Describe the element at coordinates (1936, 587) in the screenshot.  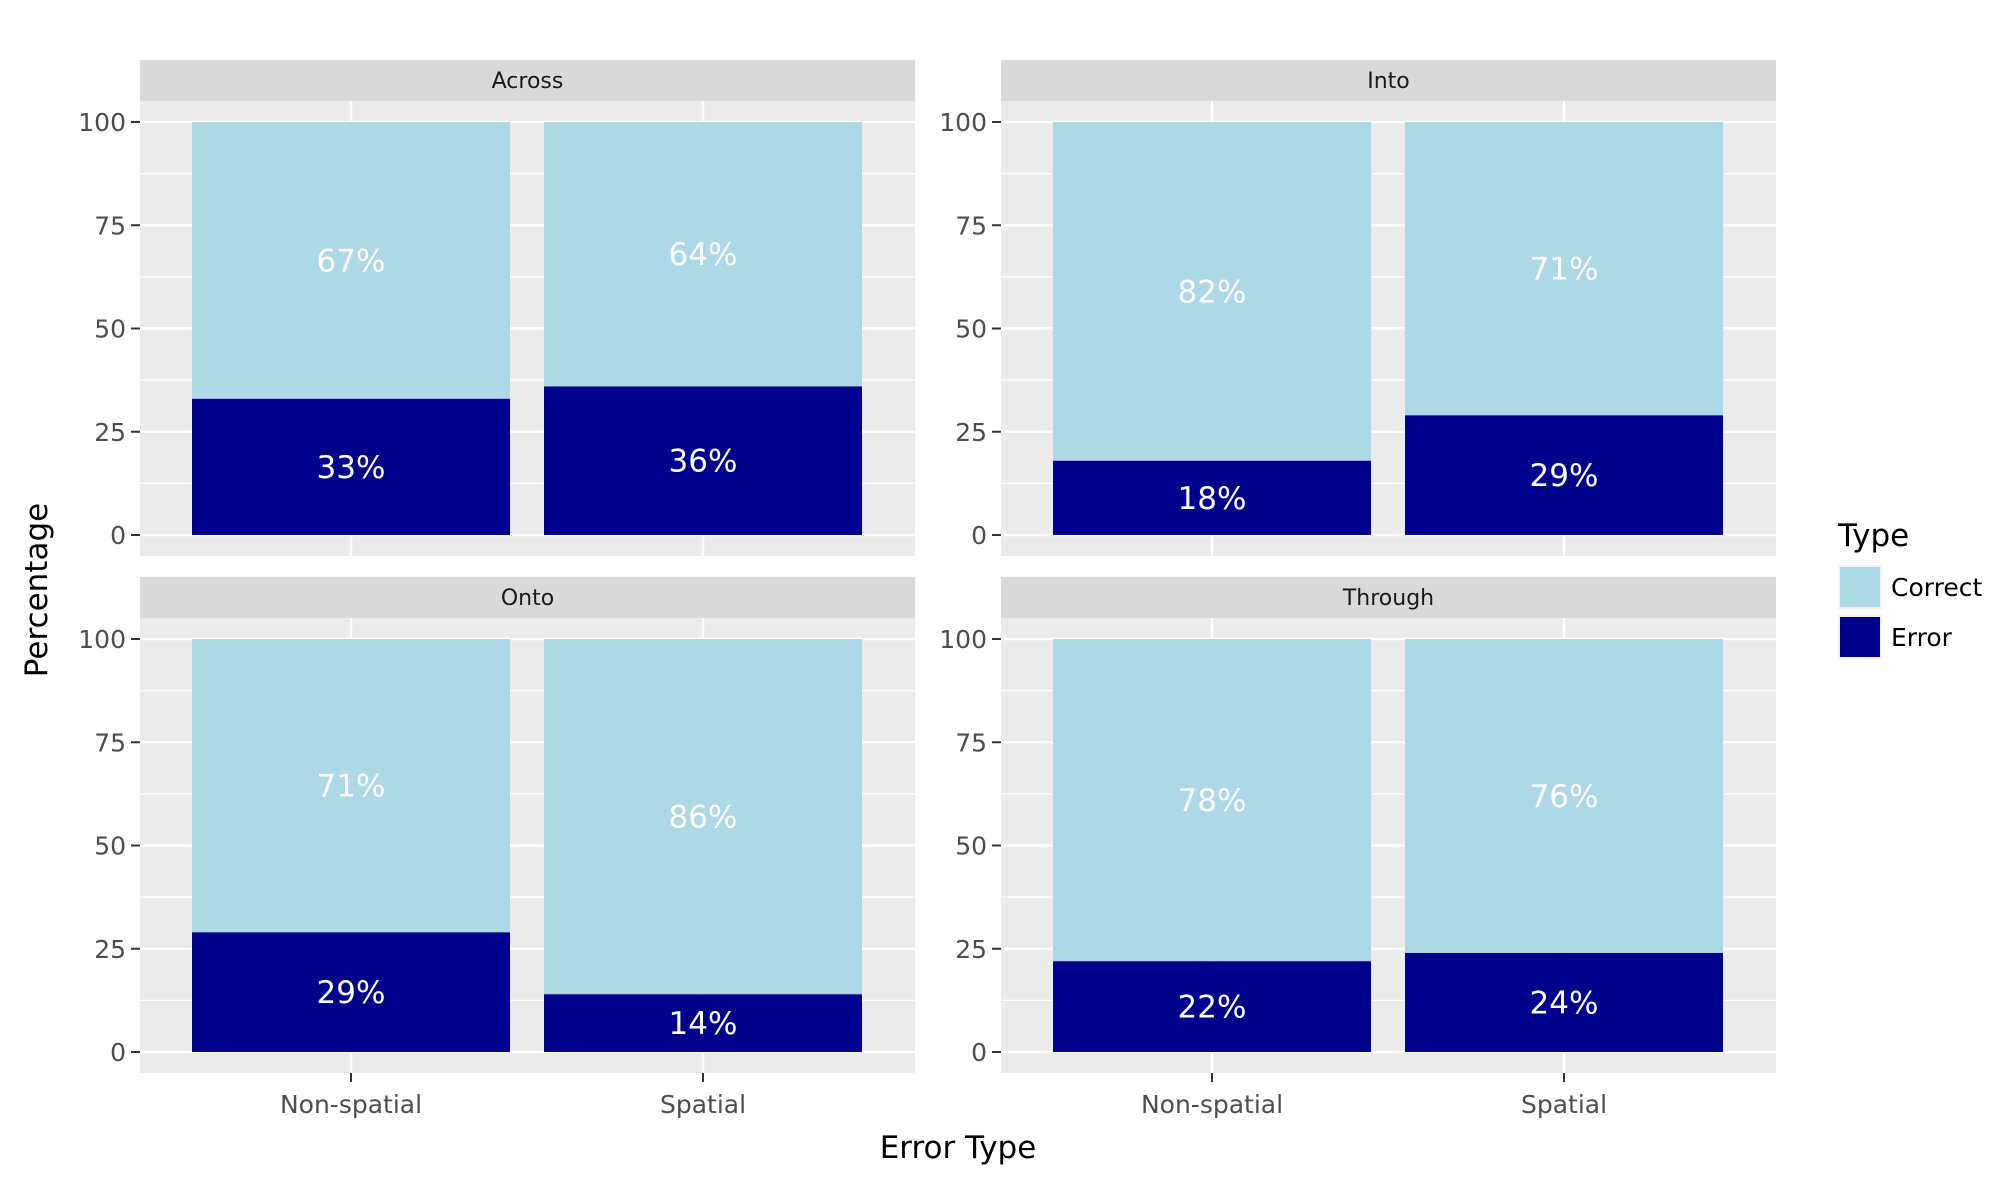
I see `legend-label-correct: Correct` at that location.